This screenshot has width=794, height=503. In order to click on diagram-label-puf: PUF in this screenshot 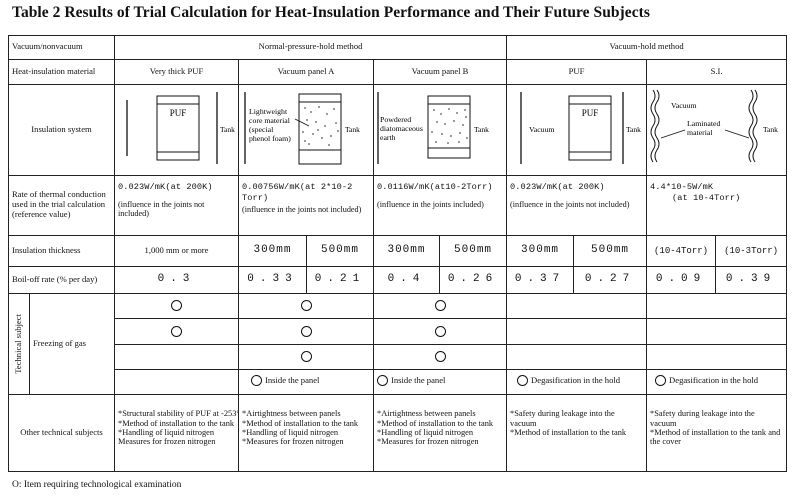, I will do `click(178, 113)`.